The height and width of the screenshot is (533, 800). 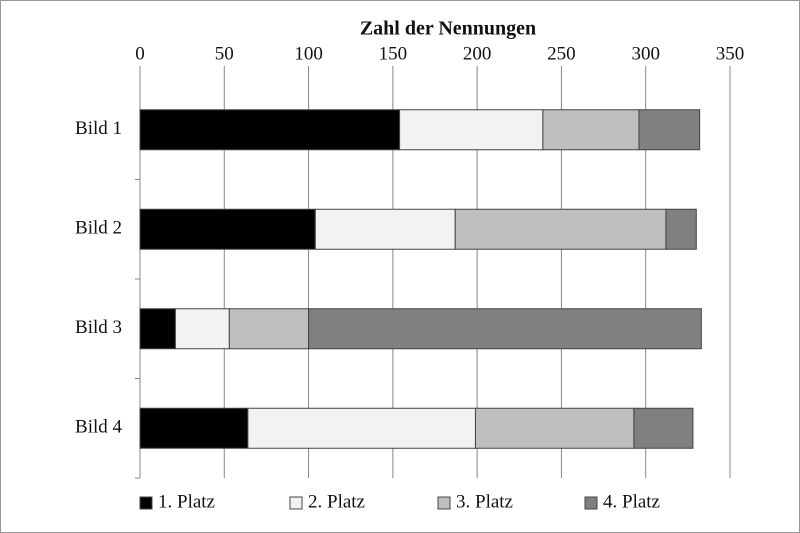 I want to click on legend-label: 2. Platz, so click(x=336, y=501).